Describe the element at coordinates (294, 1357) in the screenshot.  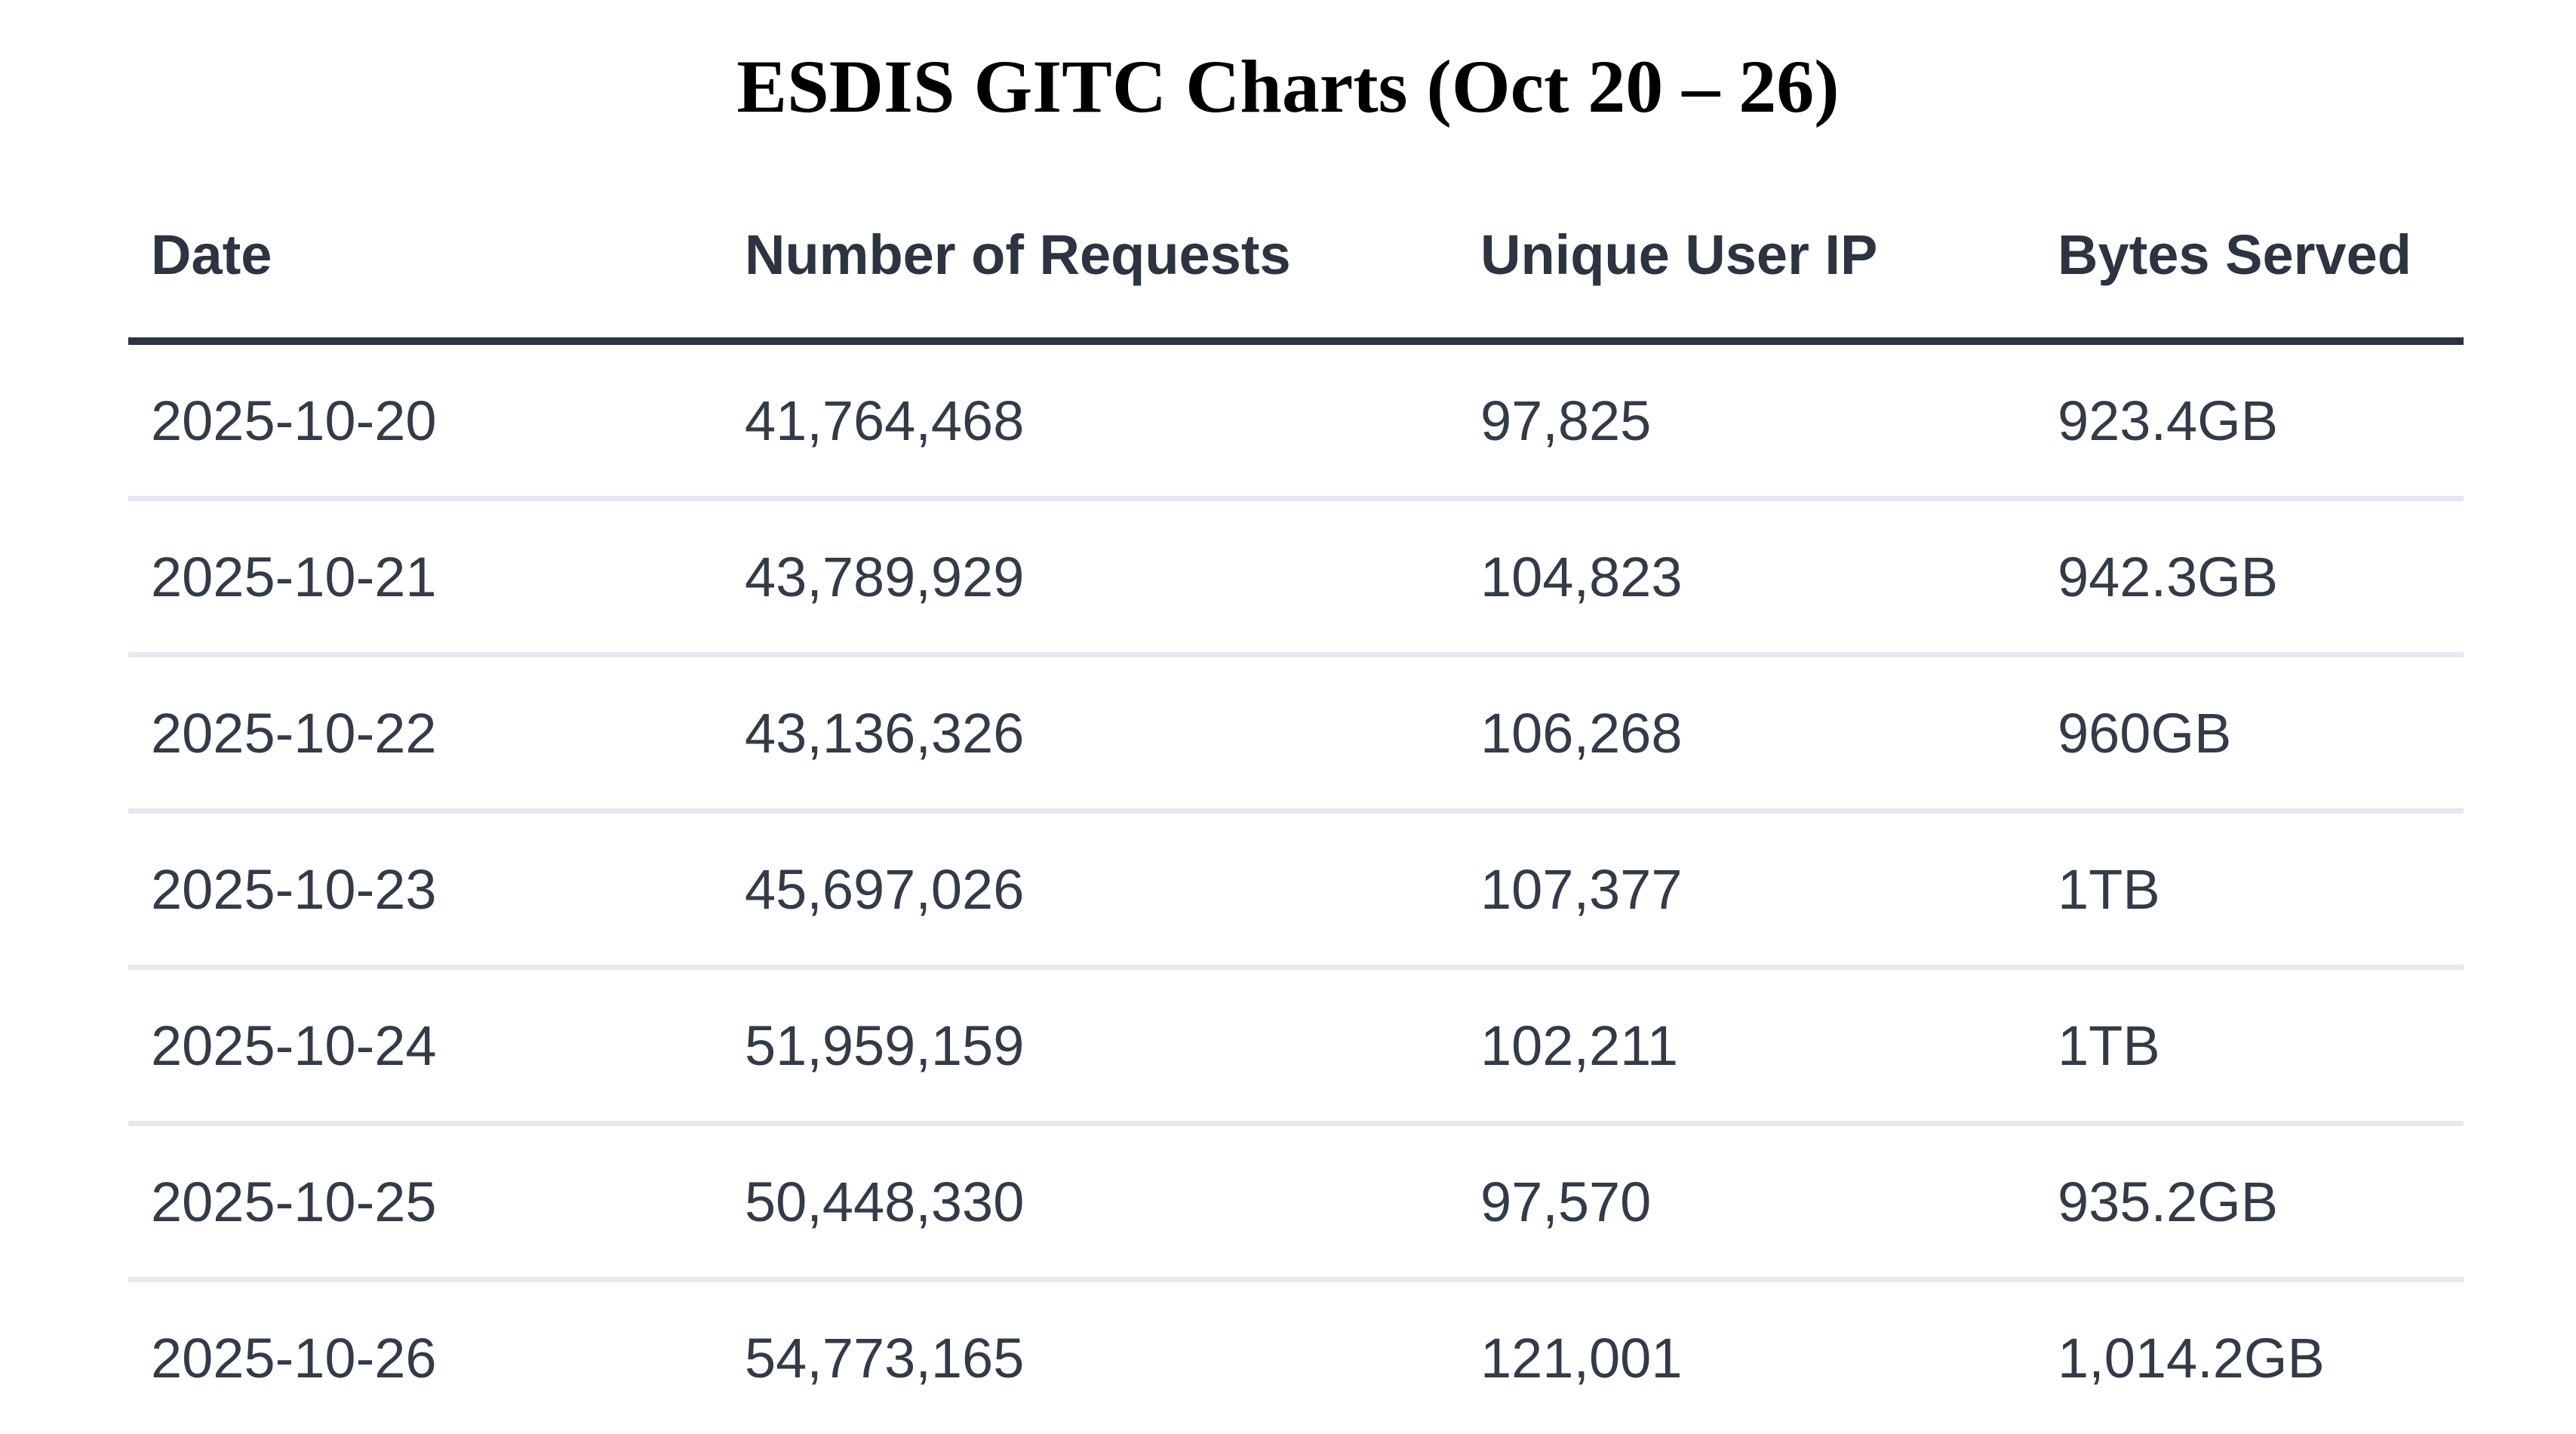
I see `cell-date: 2025-10-26` at that location.